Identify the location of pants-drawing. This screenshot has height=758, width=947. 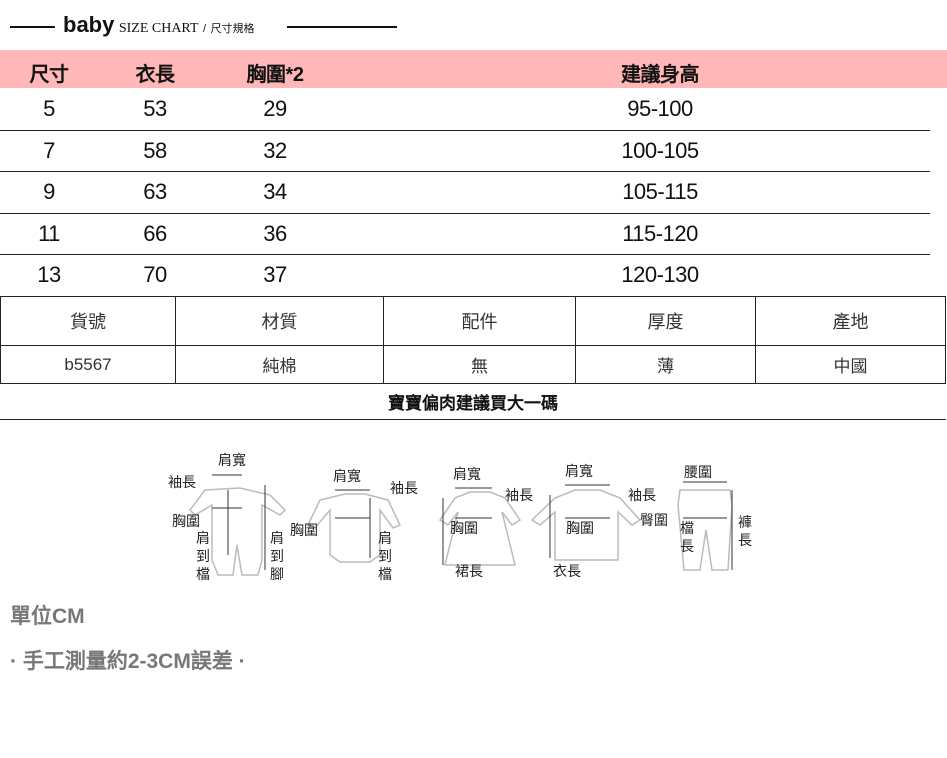
(705, 530).